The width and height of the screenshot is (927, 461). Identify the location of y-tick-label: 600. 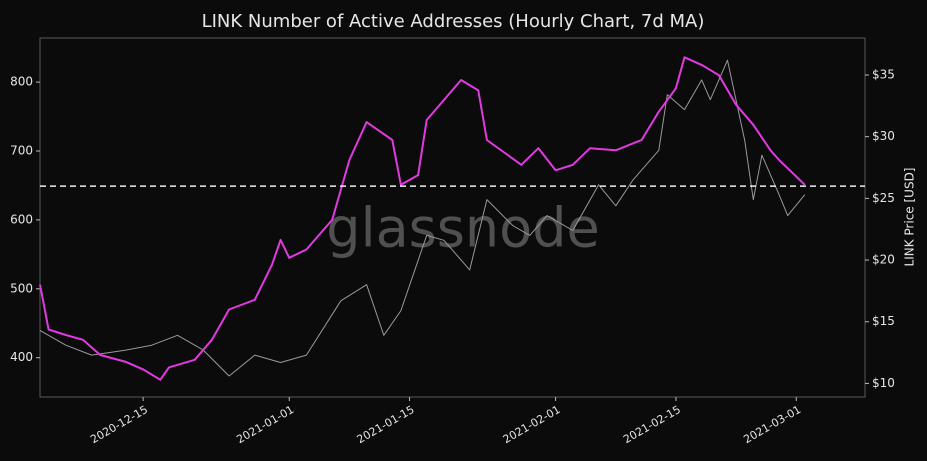
(21, 219).